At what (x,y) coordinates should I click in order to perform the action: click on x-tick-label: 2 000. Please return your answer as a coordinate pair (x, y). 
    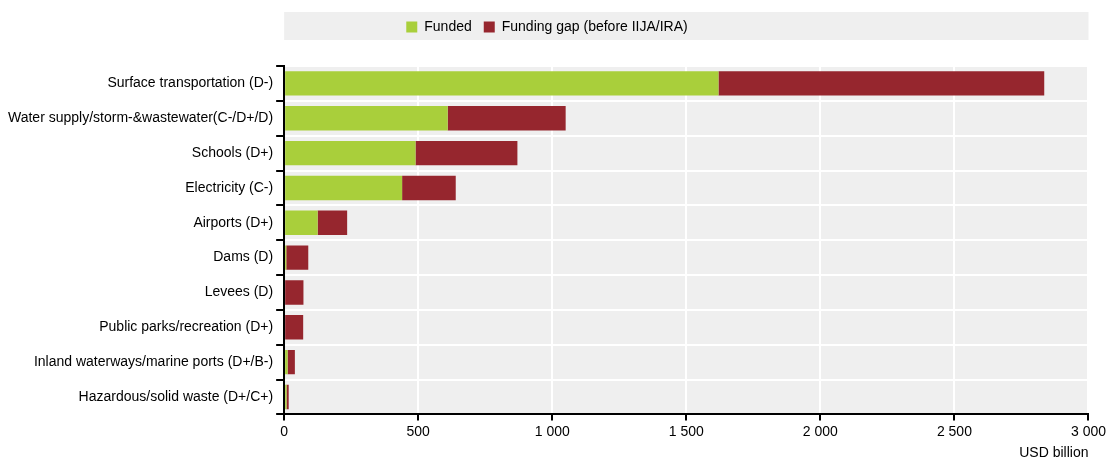
    Looking at the image, I should click on (820, 430).